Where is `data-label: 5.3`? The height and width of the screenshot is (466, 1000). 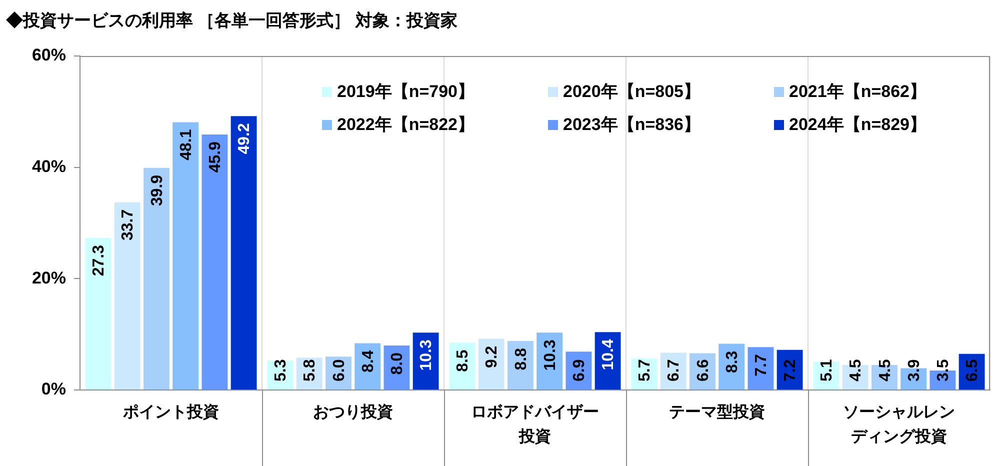
data-label: 5.3 is located at coordinates (281, 370).